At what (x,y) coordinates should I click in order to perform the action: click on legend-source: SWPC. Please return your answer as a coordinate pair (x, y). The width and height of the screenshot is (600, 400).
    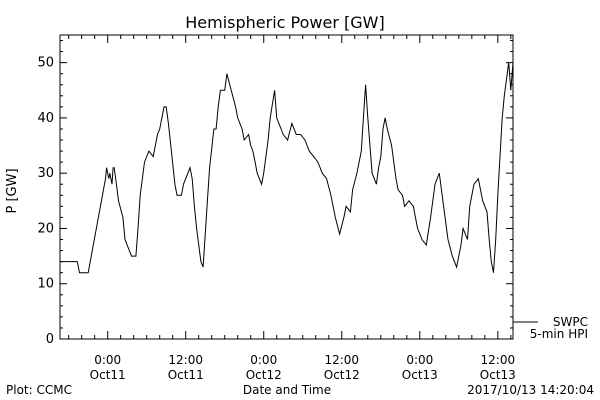
    Looking at the image, I should click on (570, 322).